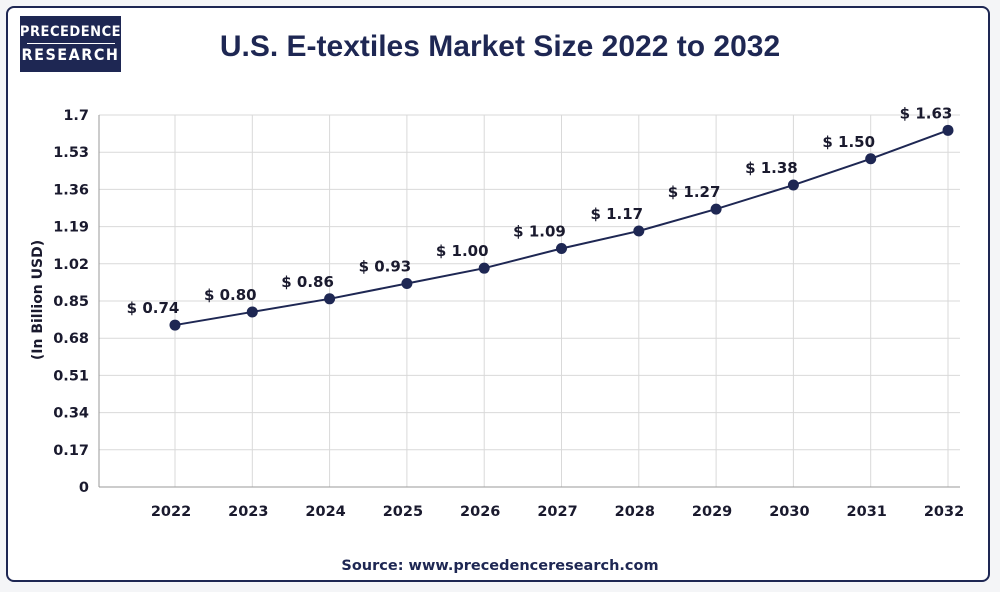 Image resolution: width=1000 pixels, height=592 pixels. What do you see at coordinates (84, 488) in the screenshot?
I see `y-tick-label: 0` at bounding box center [84, 488].